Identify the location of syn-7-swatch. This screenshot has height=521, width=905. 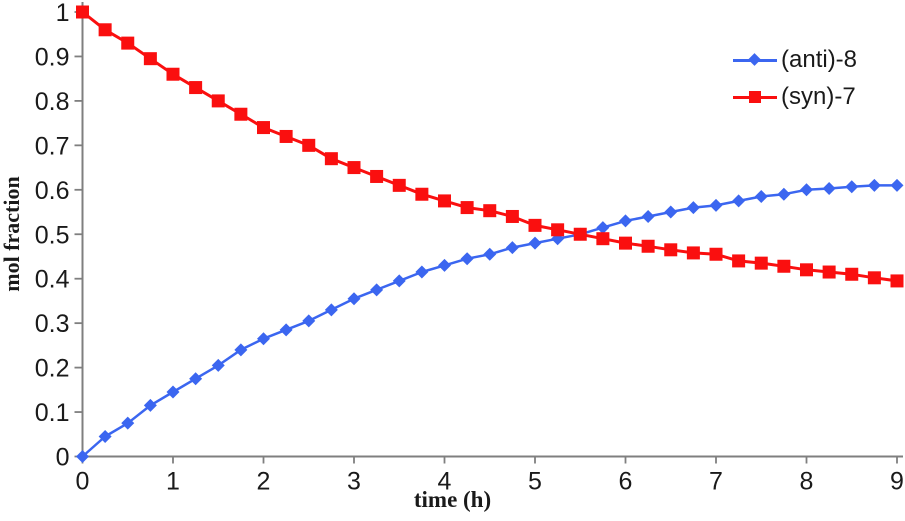
(755, 97).